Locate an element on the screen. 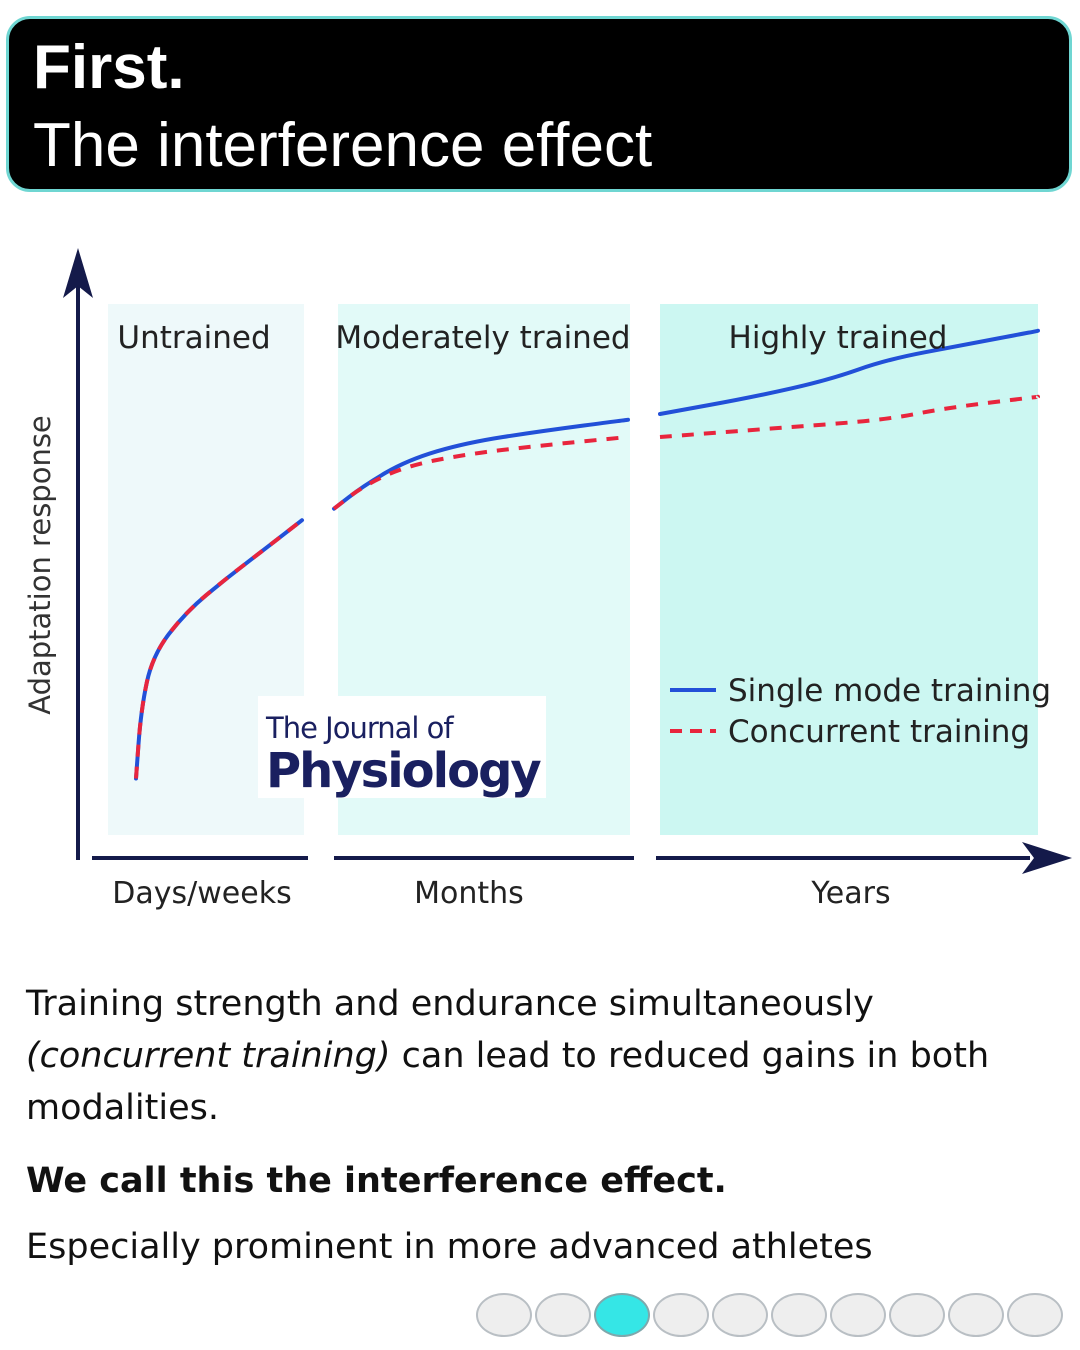  body-text-emphasis: (concurrent training) is located at coordinates (208, 1056).